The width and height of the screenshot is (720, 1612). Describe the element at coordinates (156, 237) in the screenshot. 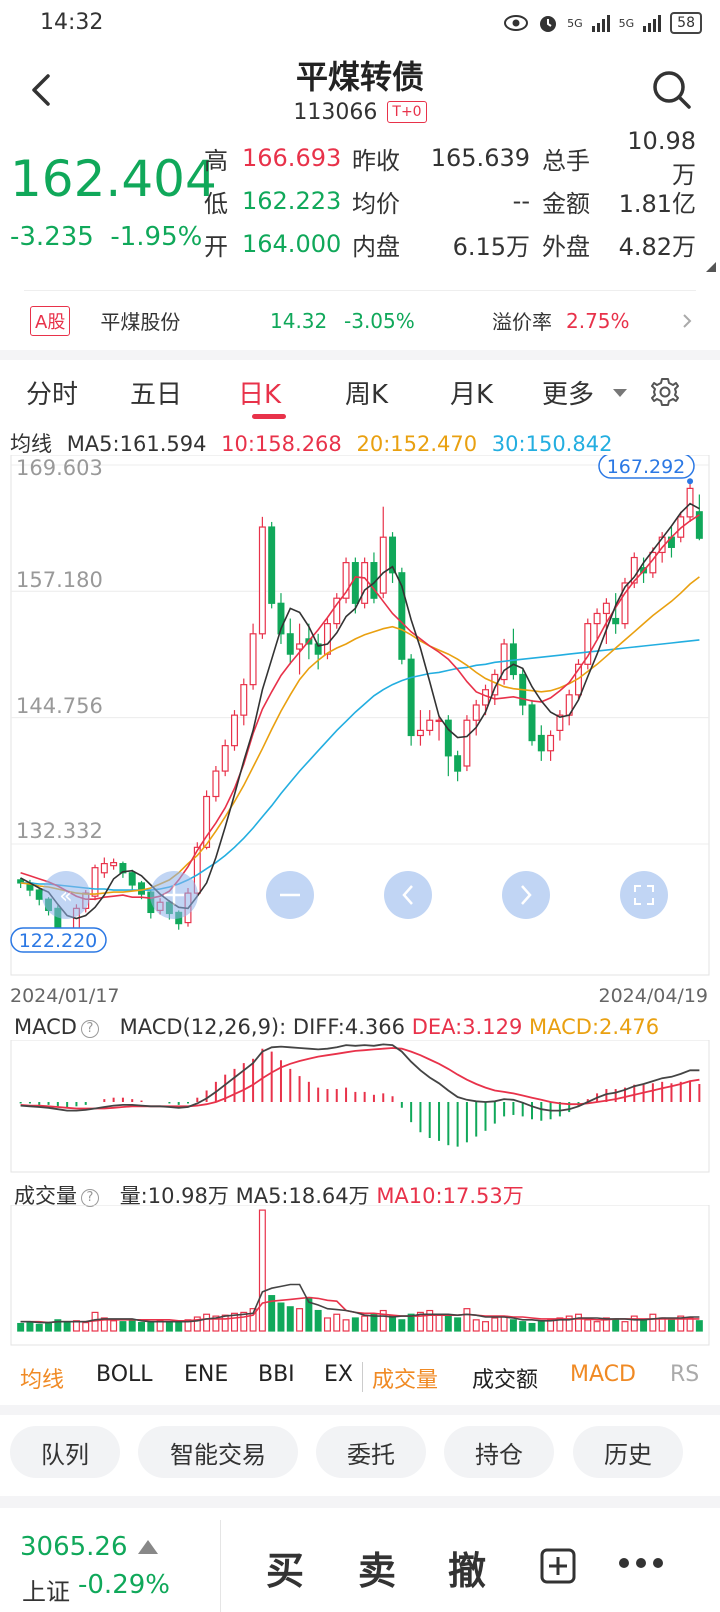

I see `change-pct: -1.95%` at that location.